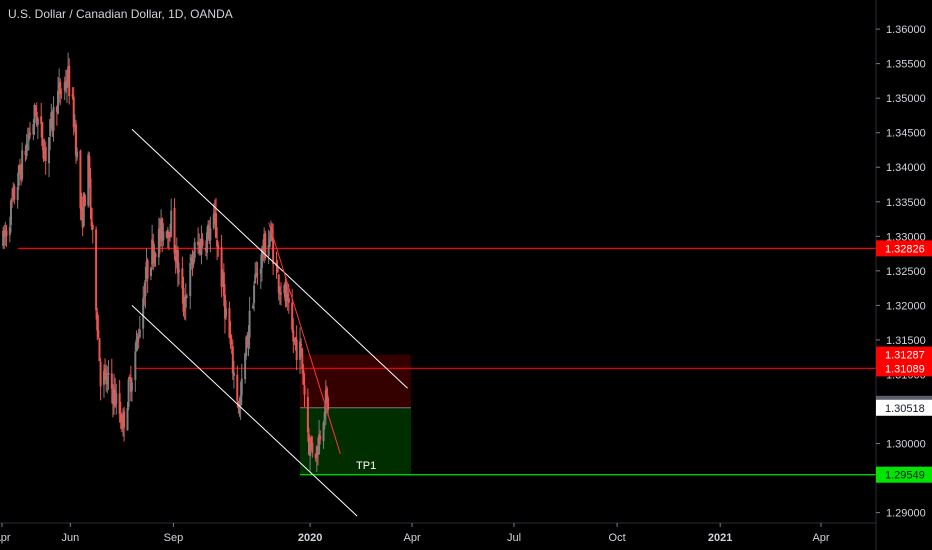  Describe the element at coordinates (355, 414) in the screenshot. I see `position-tool` at that location.